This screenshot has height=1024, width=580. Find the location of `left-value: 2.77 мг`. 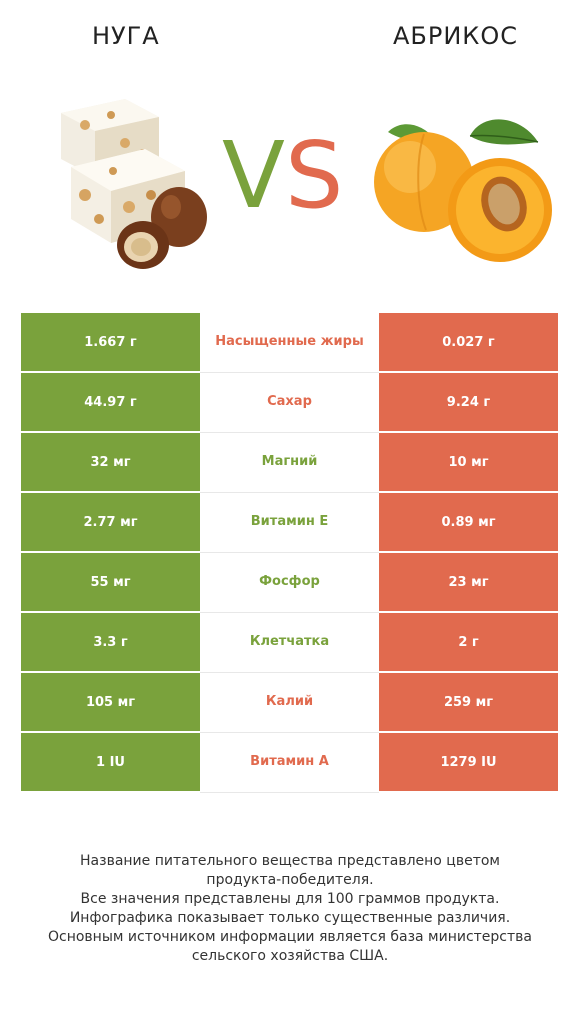

left-value: 2.77 мг is located at coordinates (110, 522).